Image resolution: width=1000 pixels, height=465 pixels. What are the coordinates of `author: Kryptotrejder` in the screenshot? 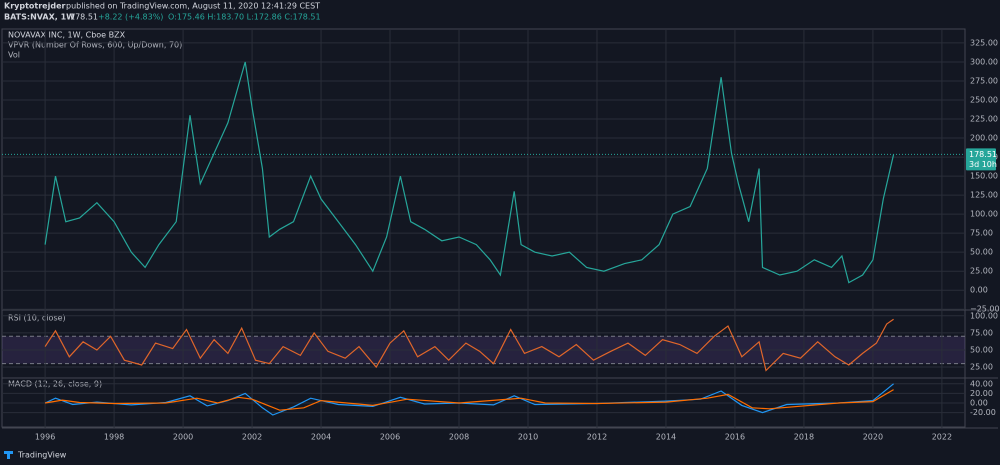 It's located at (34, 6).